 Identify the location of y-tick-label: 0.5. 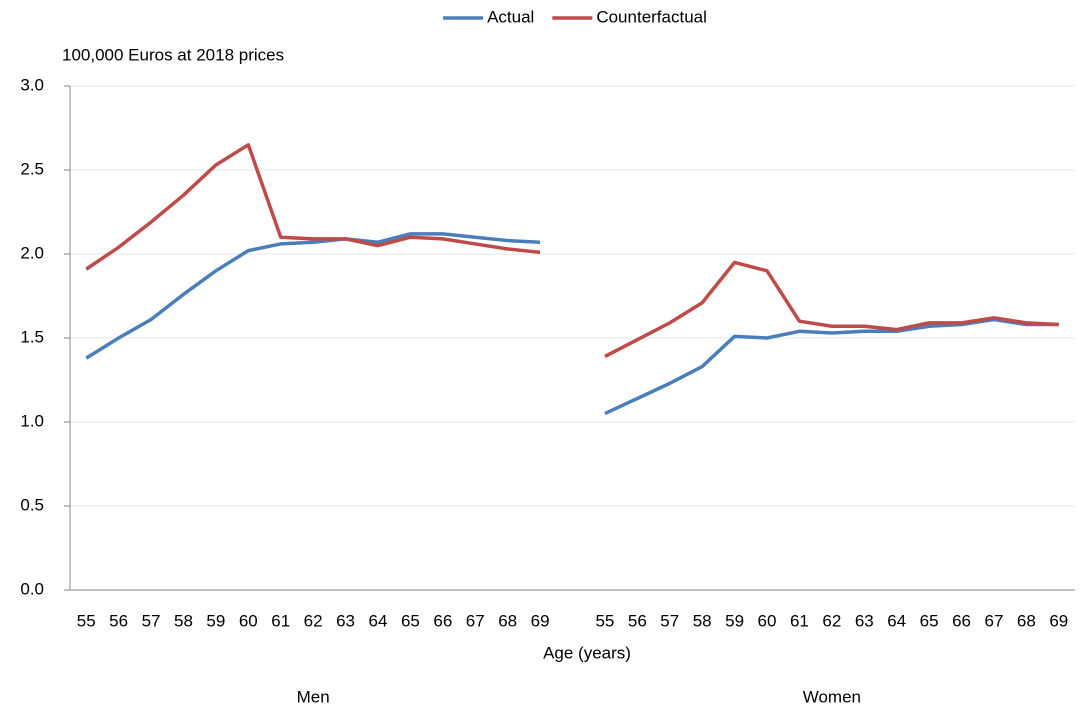
(32, 504).